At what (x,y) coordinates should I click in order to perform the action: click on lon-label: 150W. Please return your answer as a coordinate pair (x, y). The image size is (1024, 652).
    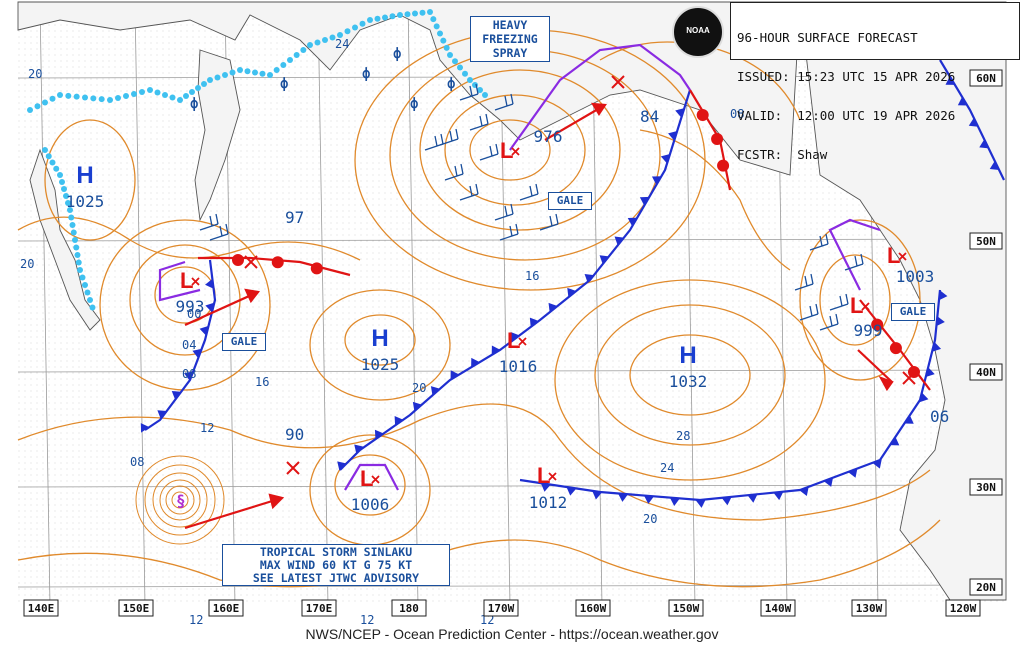
    Looking at the image, I should click on (686, 608).